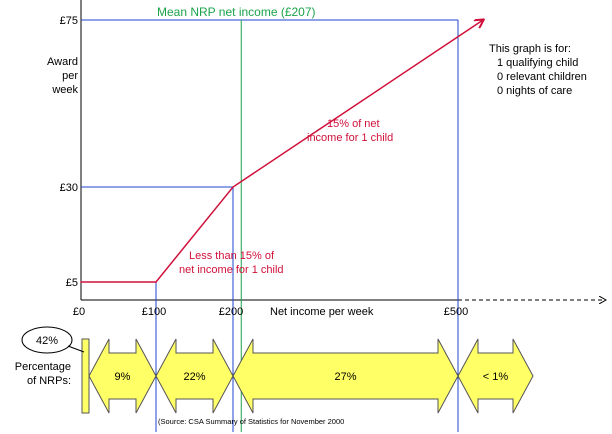 The image size is (612, 434). I want to click on band-value-3: < 1%, so click(496, 377).